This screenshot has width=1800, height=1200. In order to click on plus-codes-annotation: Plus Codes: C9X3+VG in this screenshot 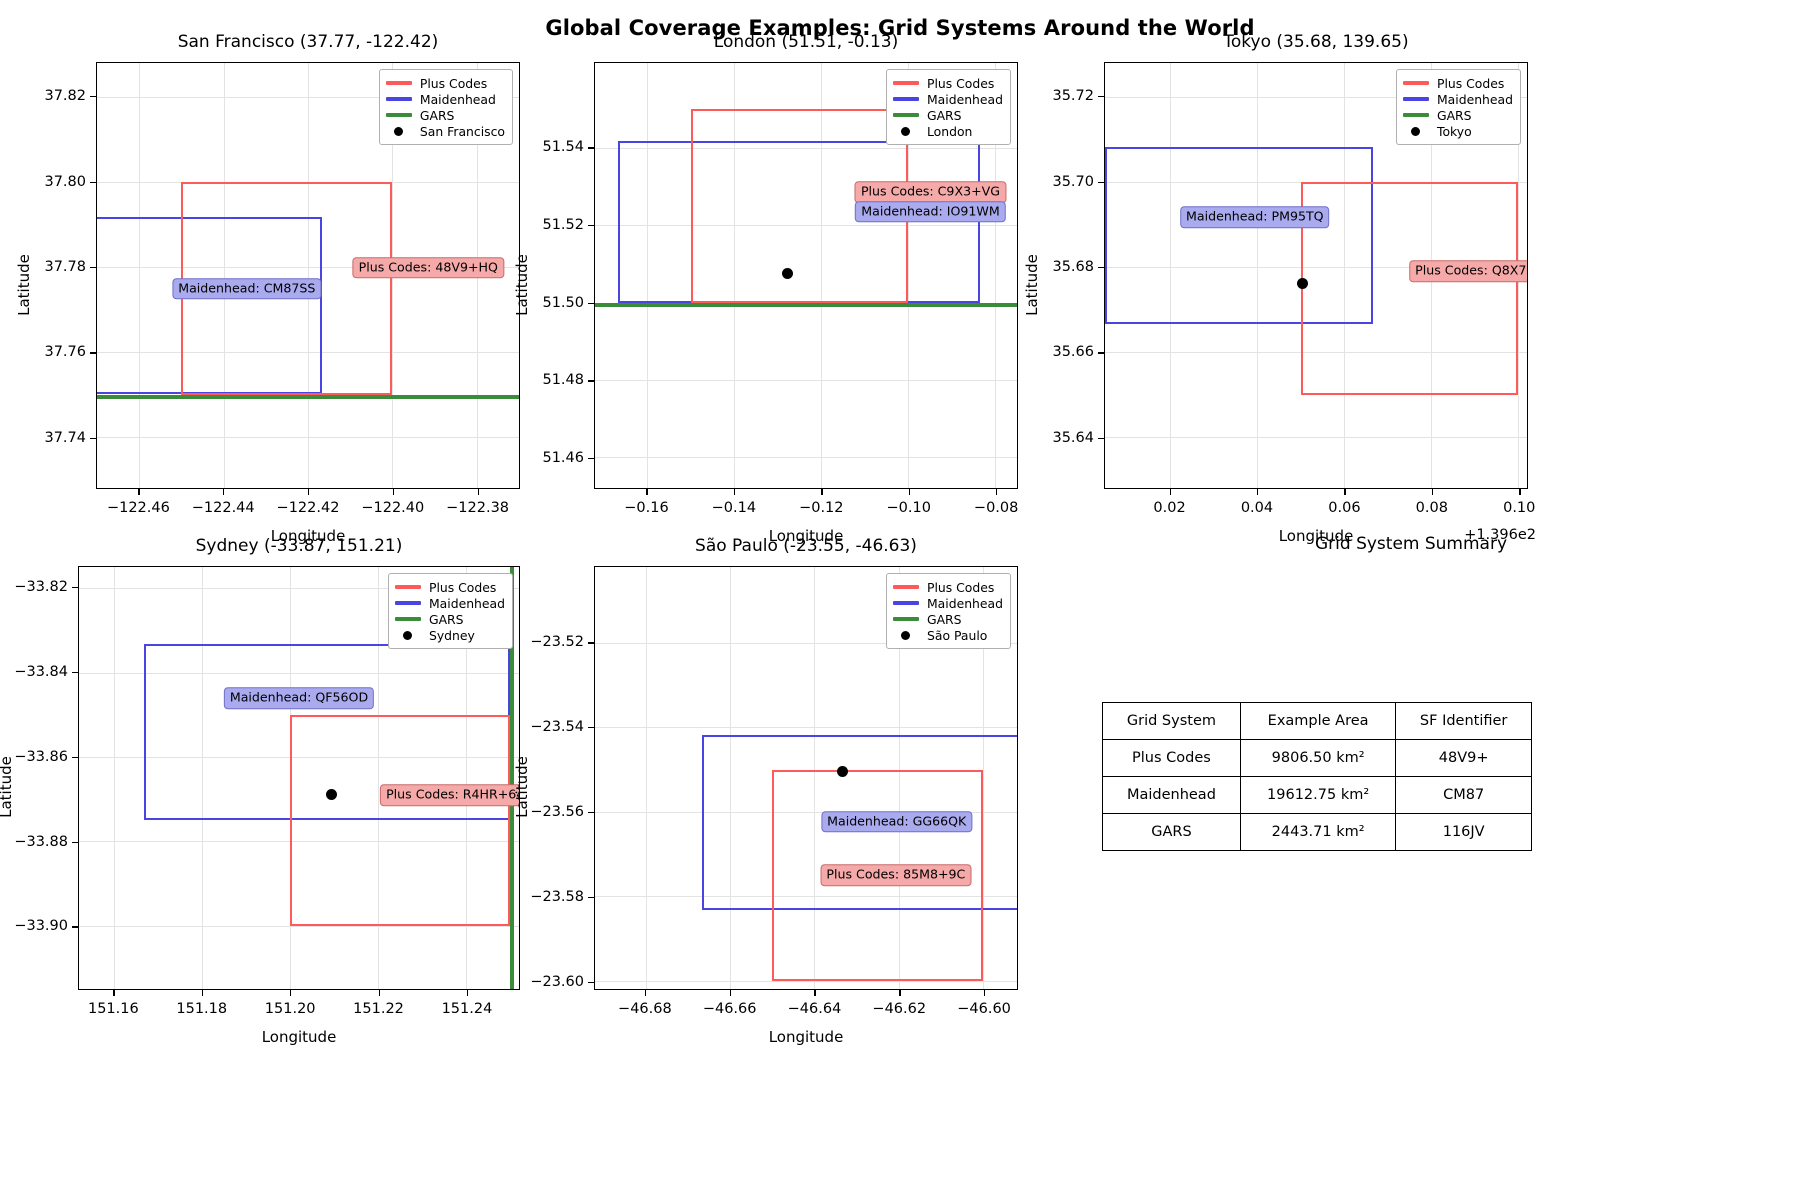, I will do `click(930, 192)`.